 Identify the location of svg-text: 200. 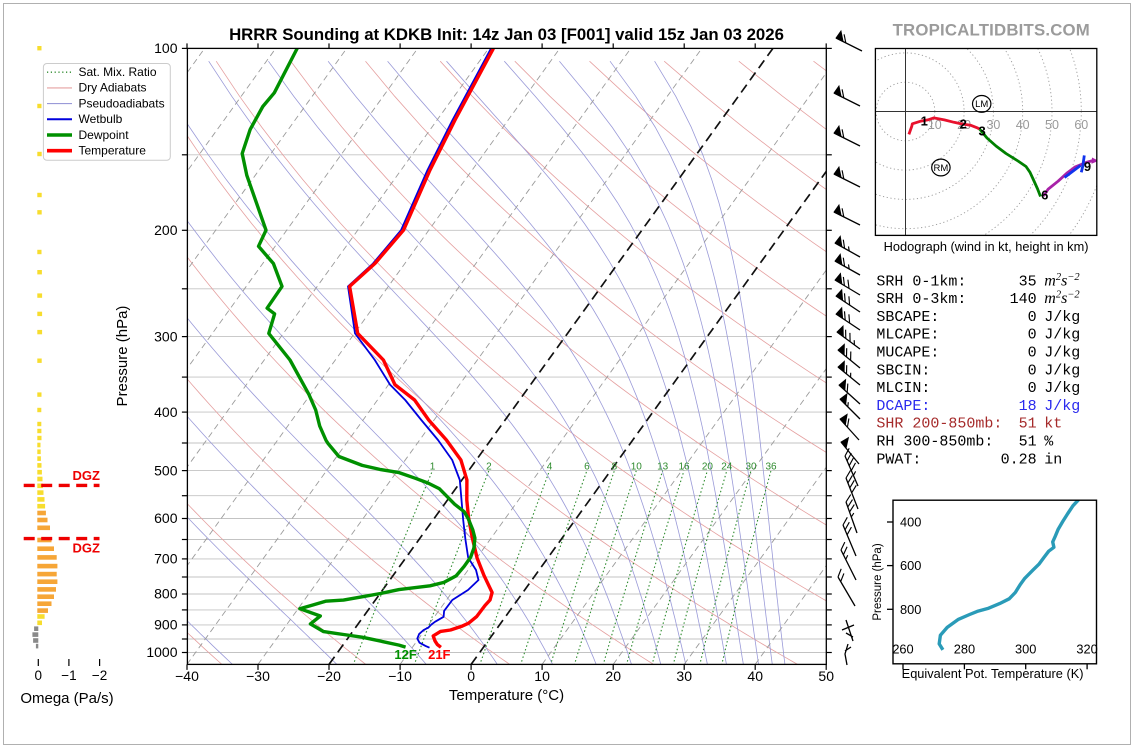
(166, 230).